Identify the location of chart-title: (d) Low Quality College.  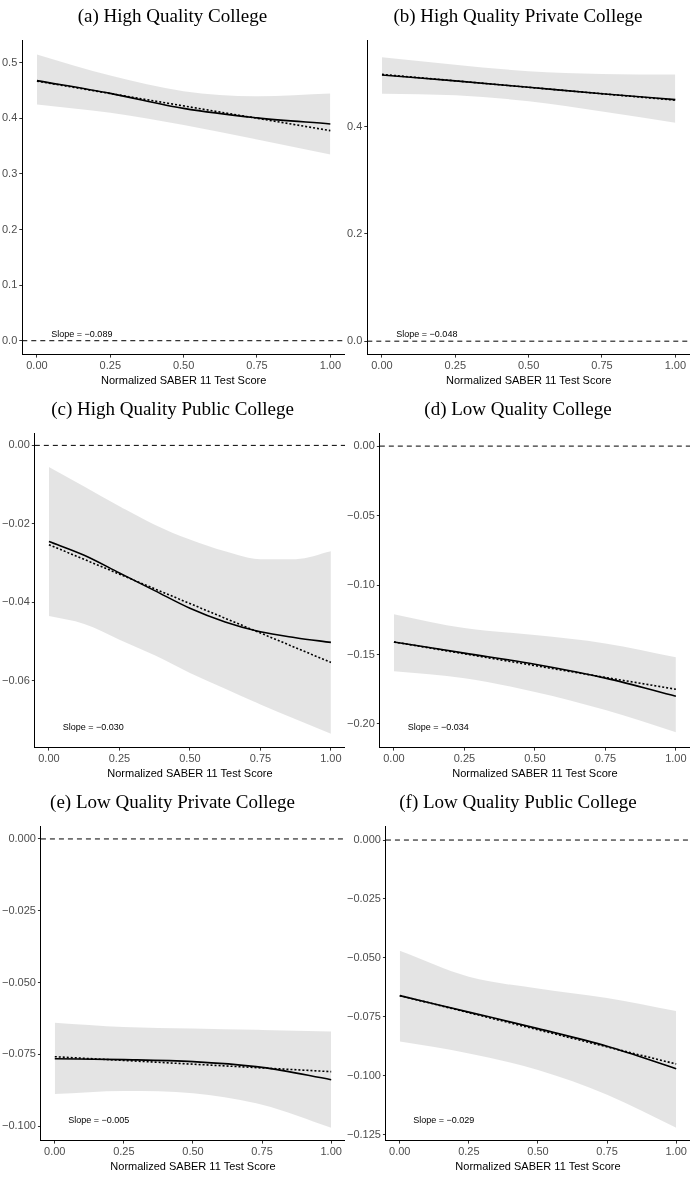
(518, 409).